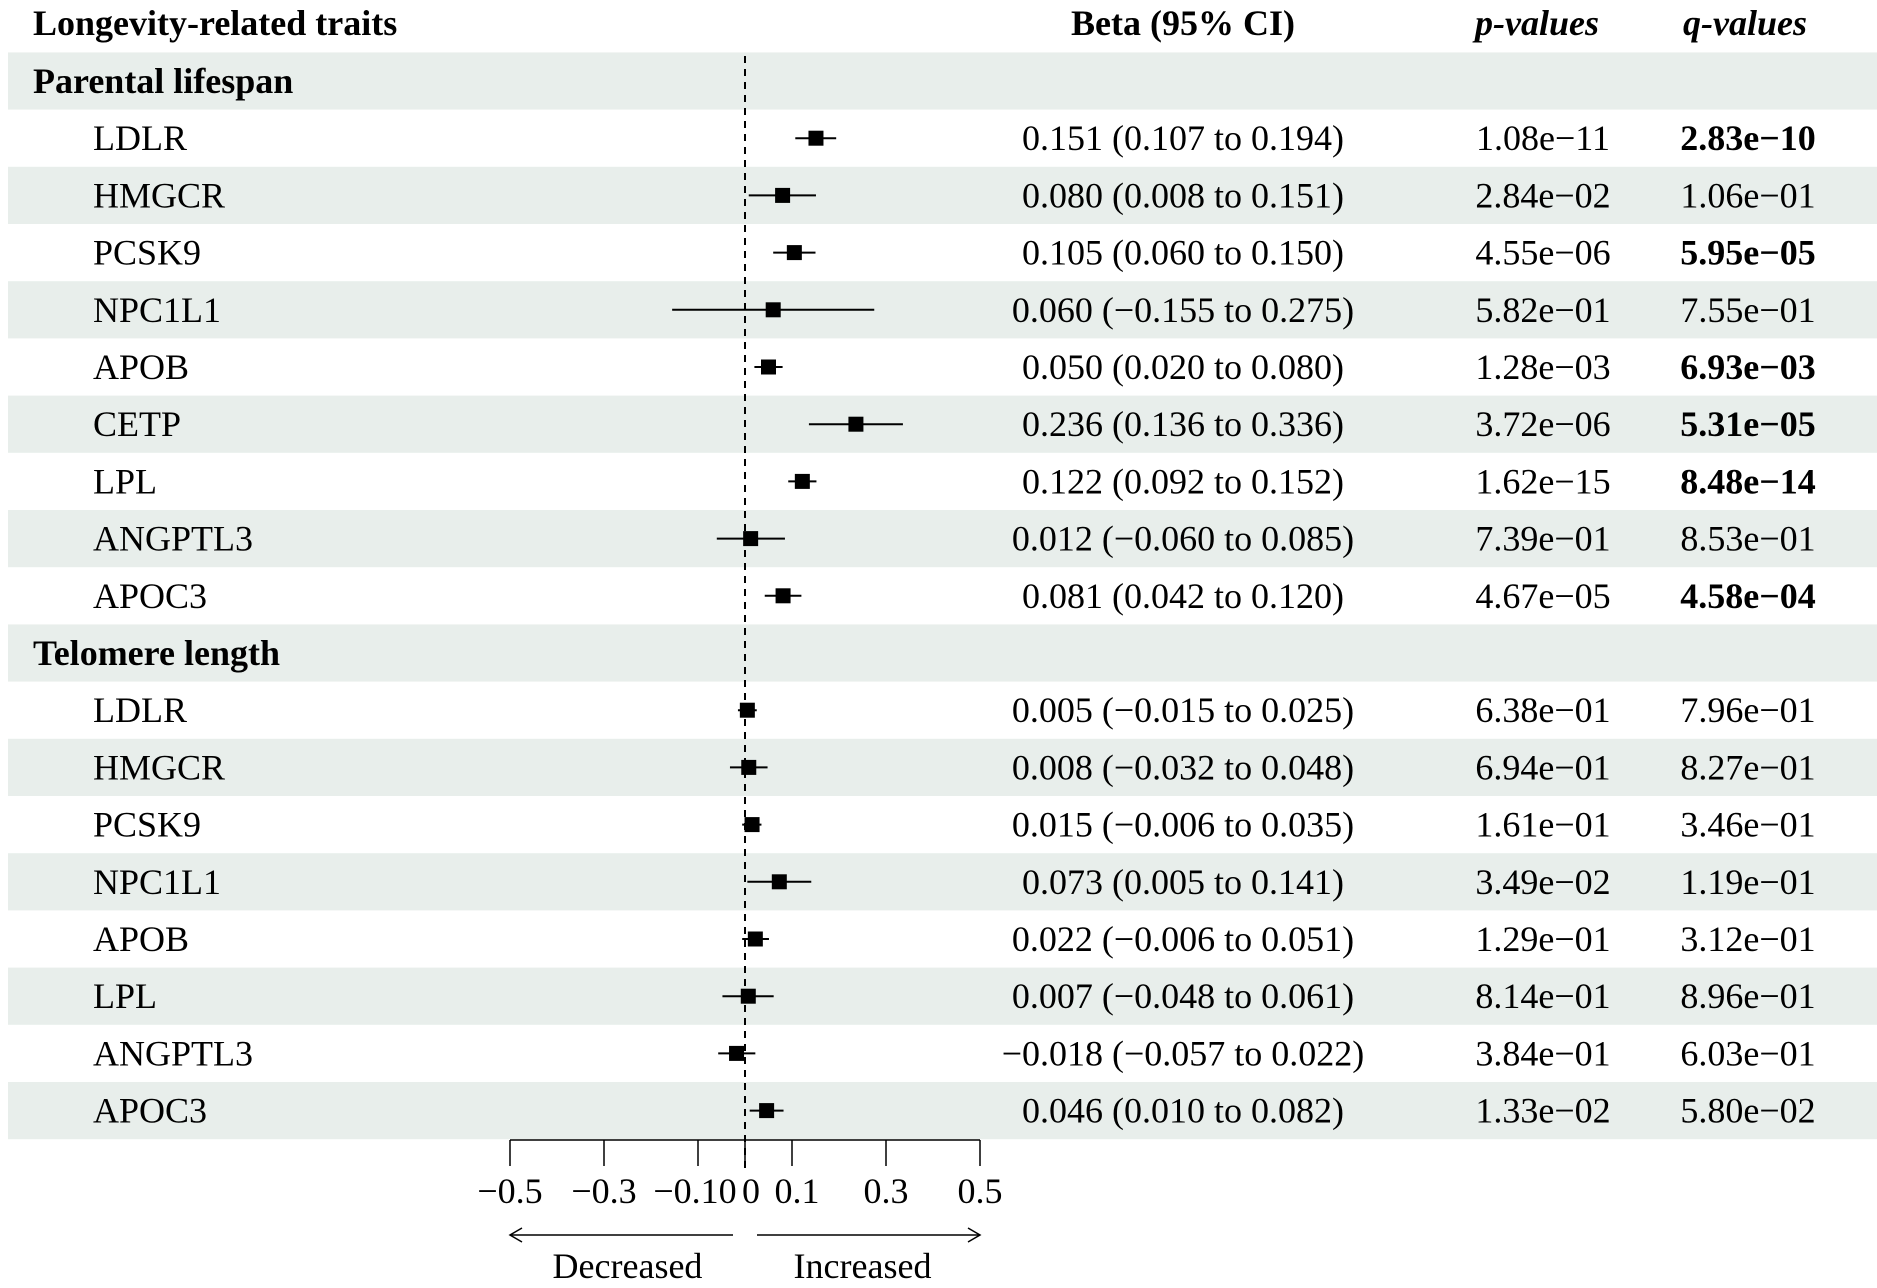 Image resolution: width=1877 pixels, height=1288 pixels. What do you see at coordinates (980, 1191) in the screenshot?
I see `x-tick-label: 0.5` at bounding box center [980, 1191].